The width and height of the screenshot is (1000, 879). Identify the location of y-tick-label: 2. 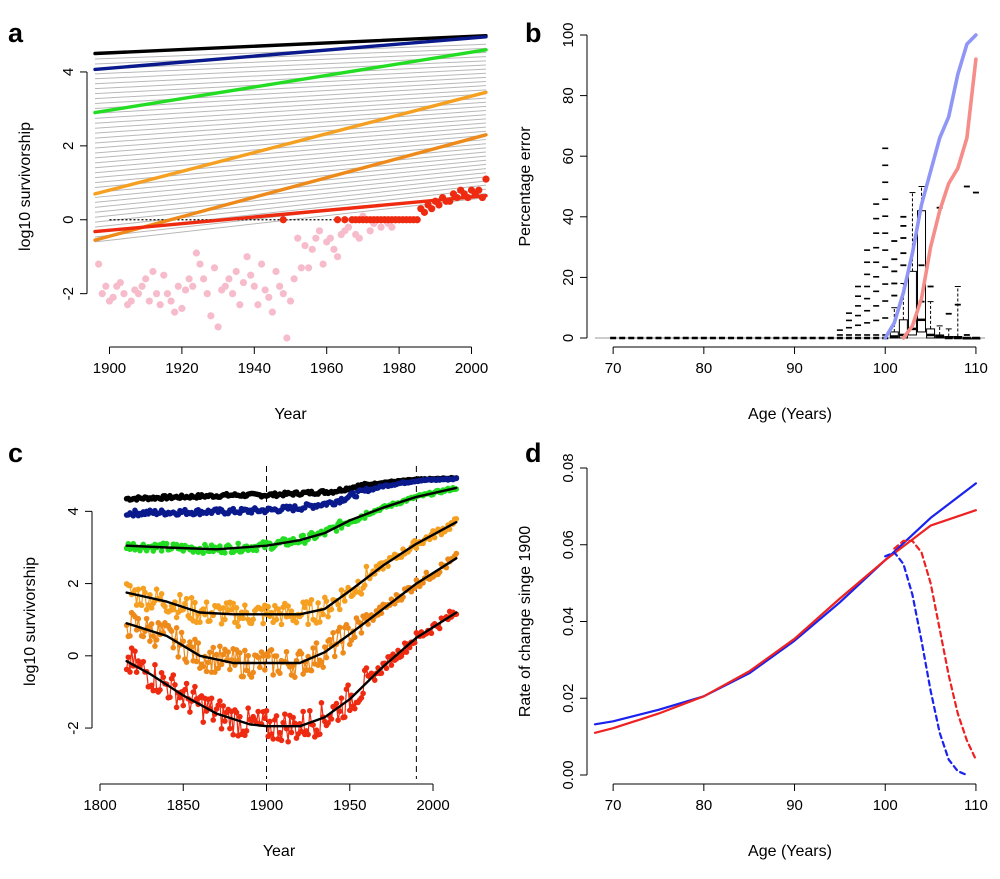
(68, 146).